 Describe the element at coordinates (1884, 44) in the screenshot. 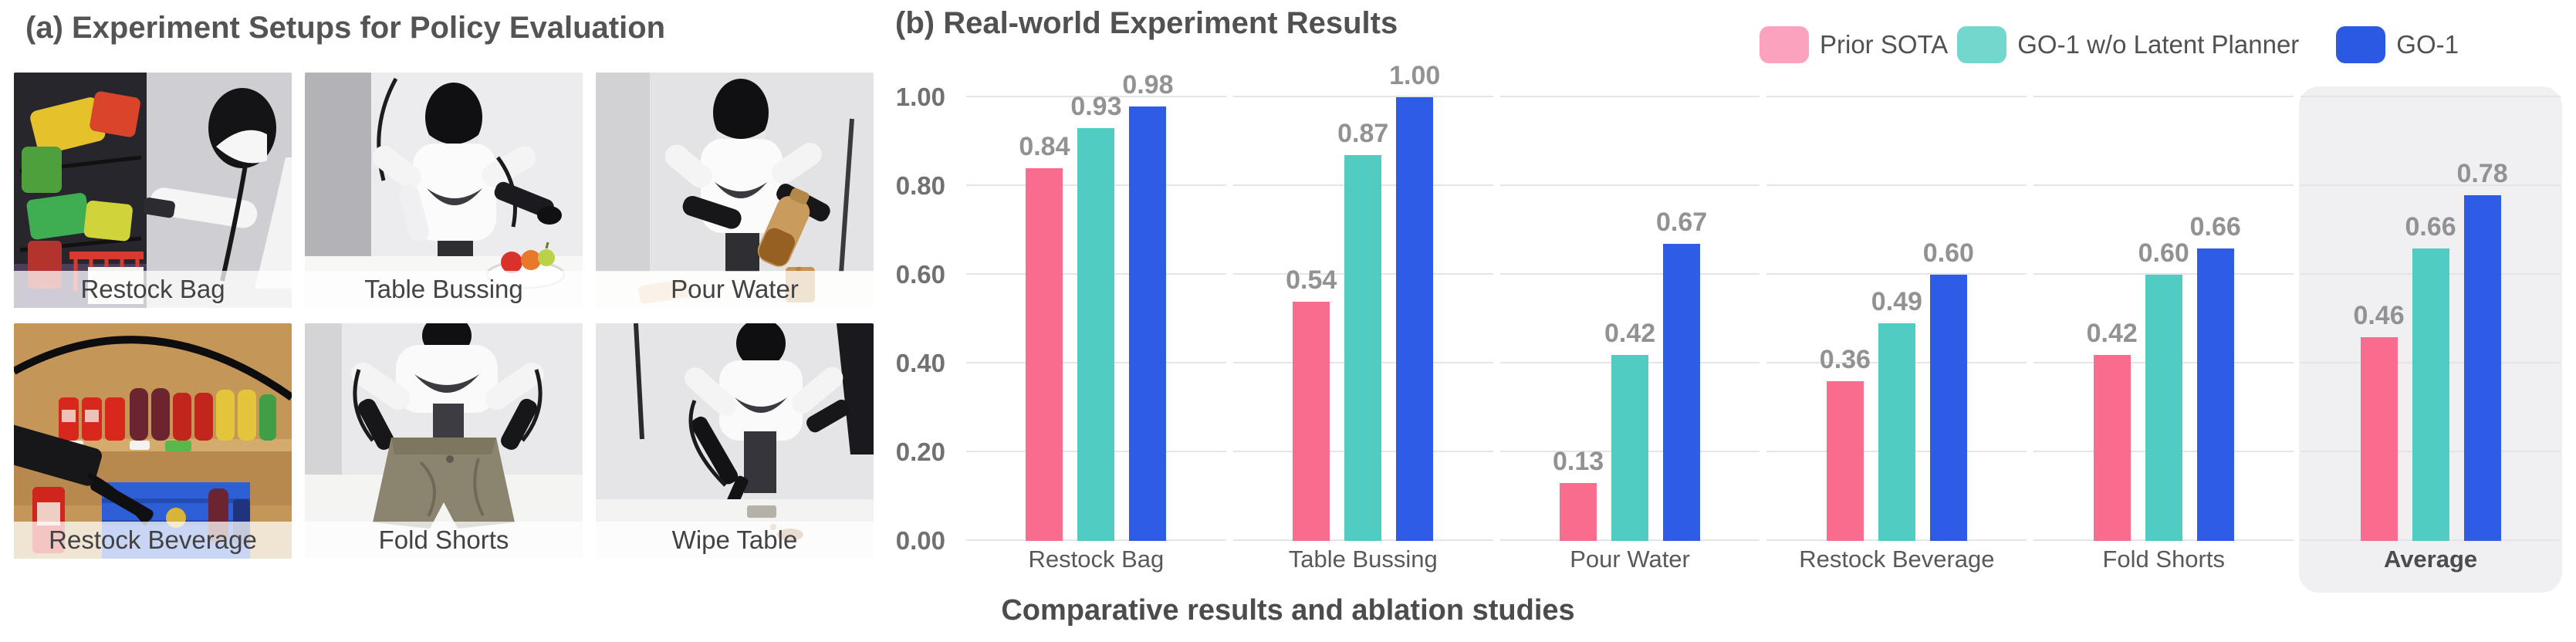

I see `legend-label-prior-sota: Prior SOTA` at that location.